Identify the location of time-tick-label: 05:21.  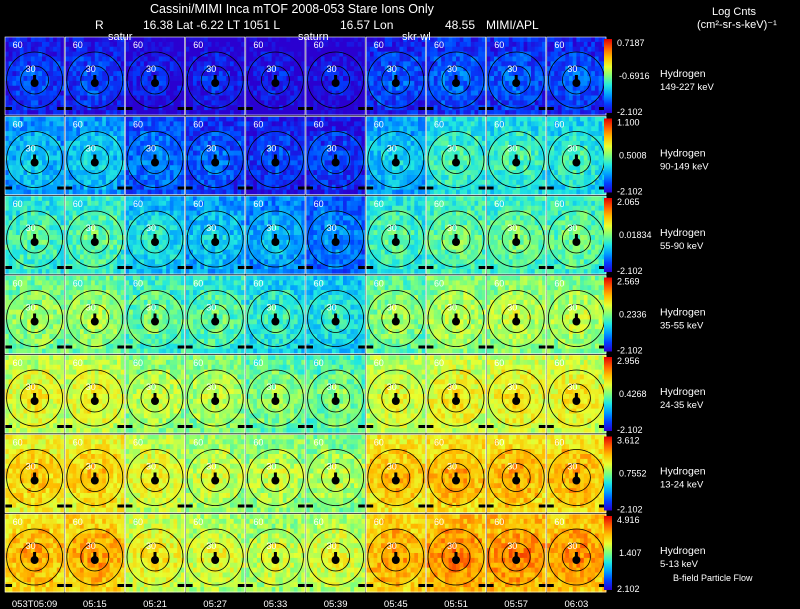
(155, 604).